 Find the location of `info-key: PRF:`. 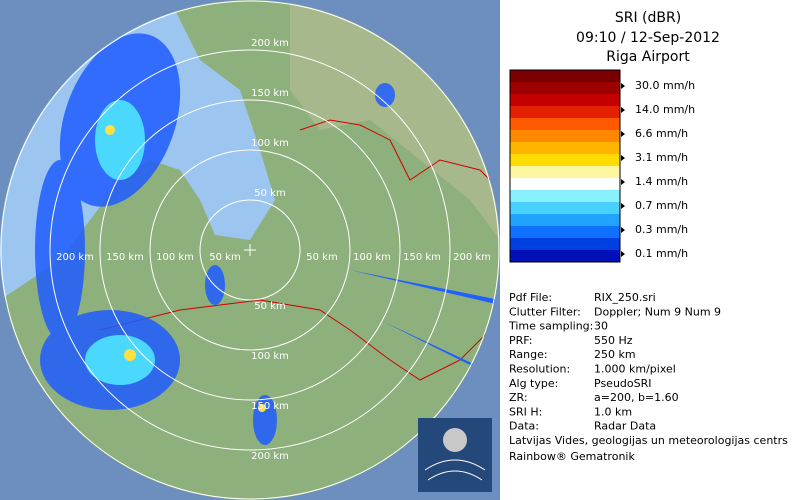

info-key: PRF: is located at coordinates (520, 340).